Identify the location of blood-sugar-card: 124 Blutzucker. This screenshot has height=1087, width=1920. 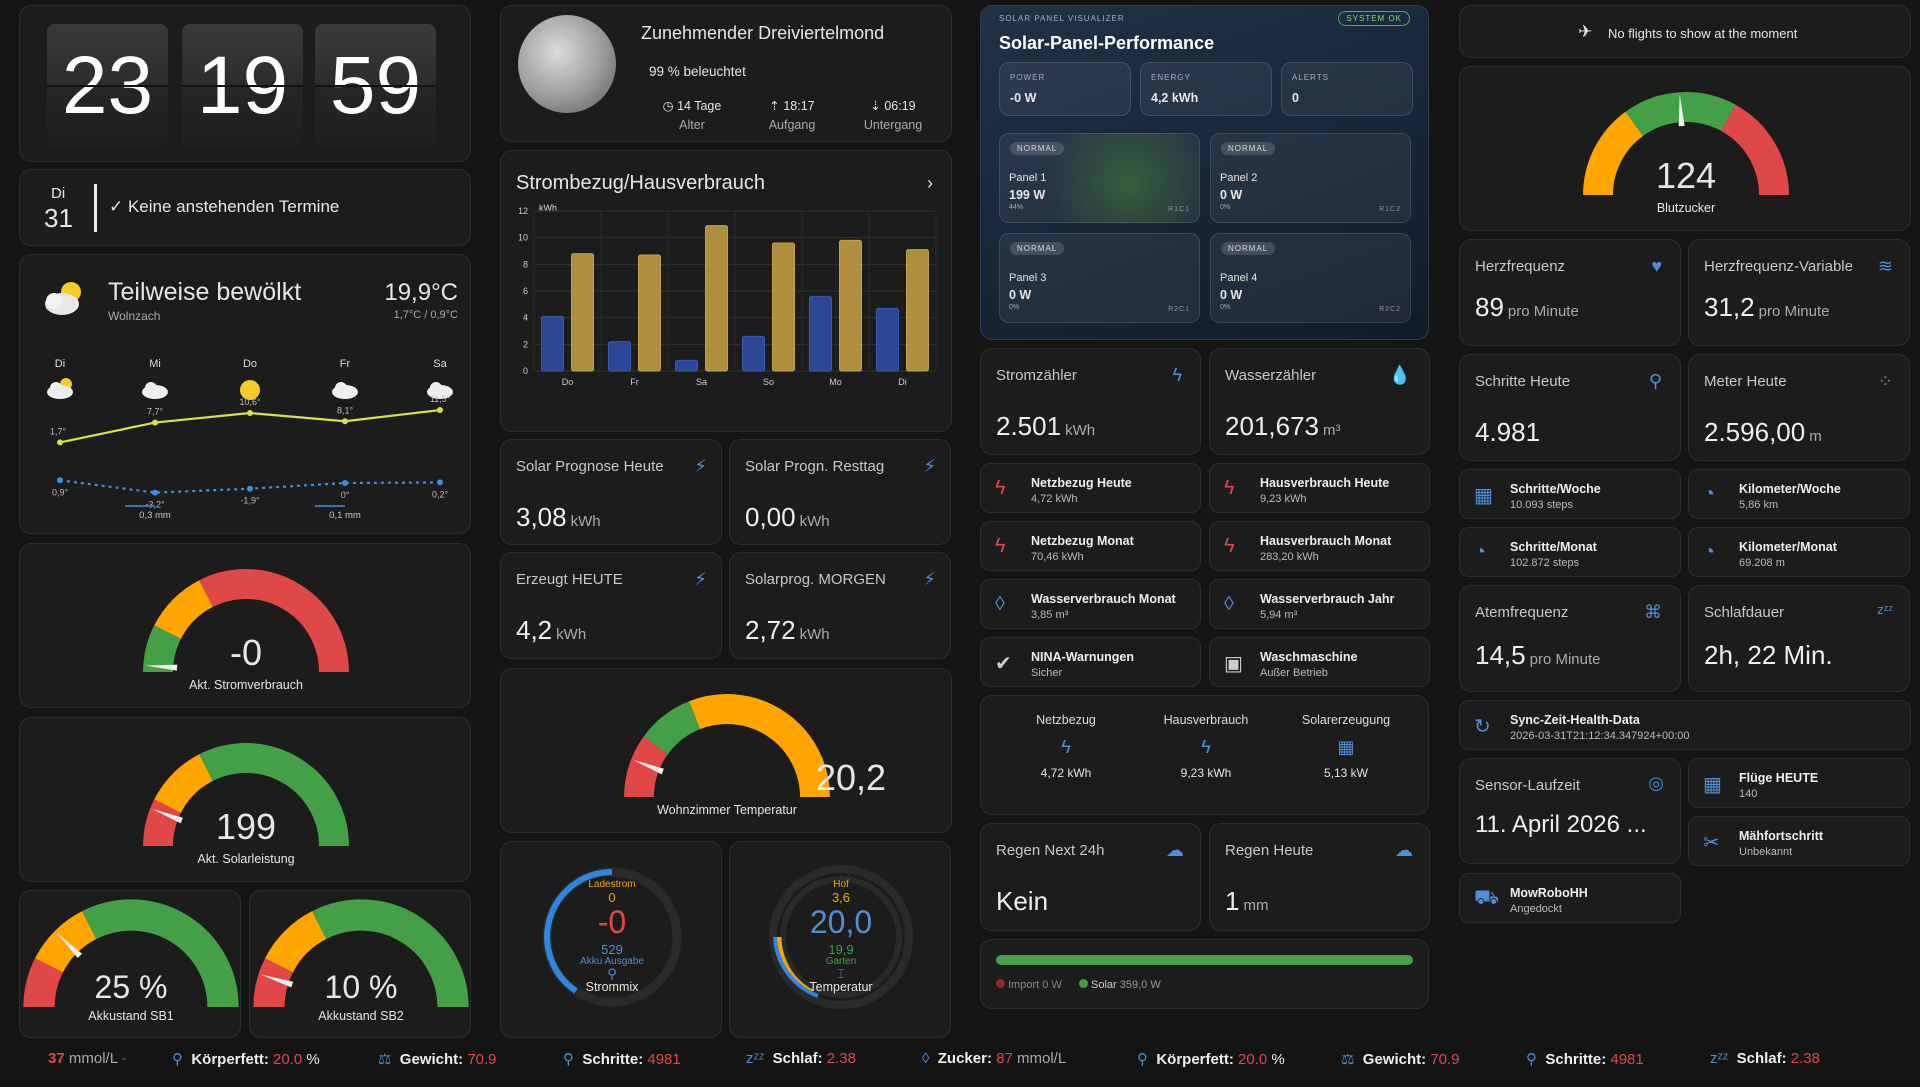
(1685, 148).